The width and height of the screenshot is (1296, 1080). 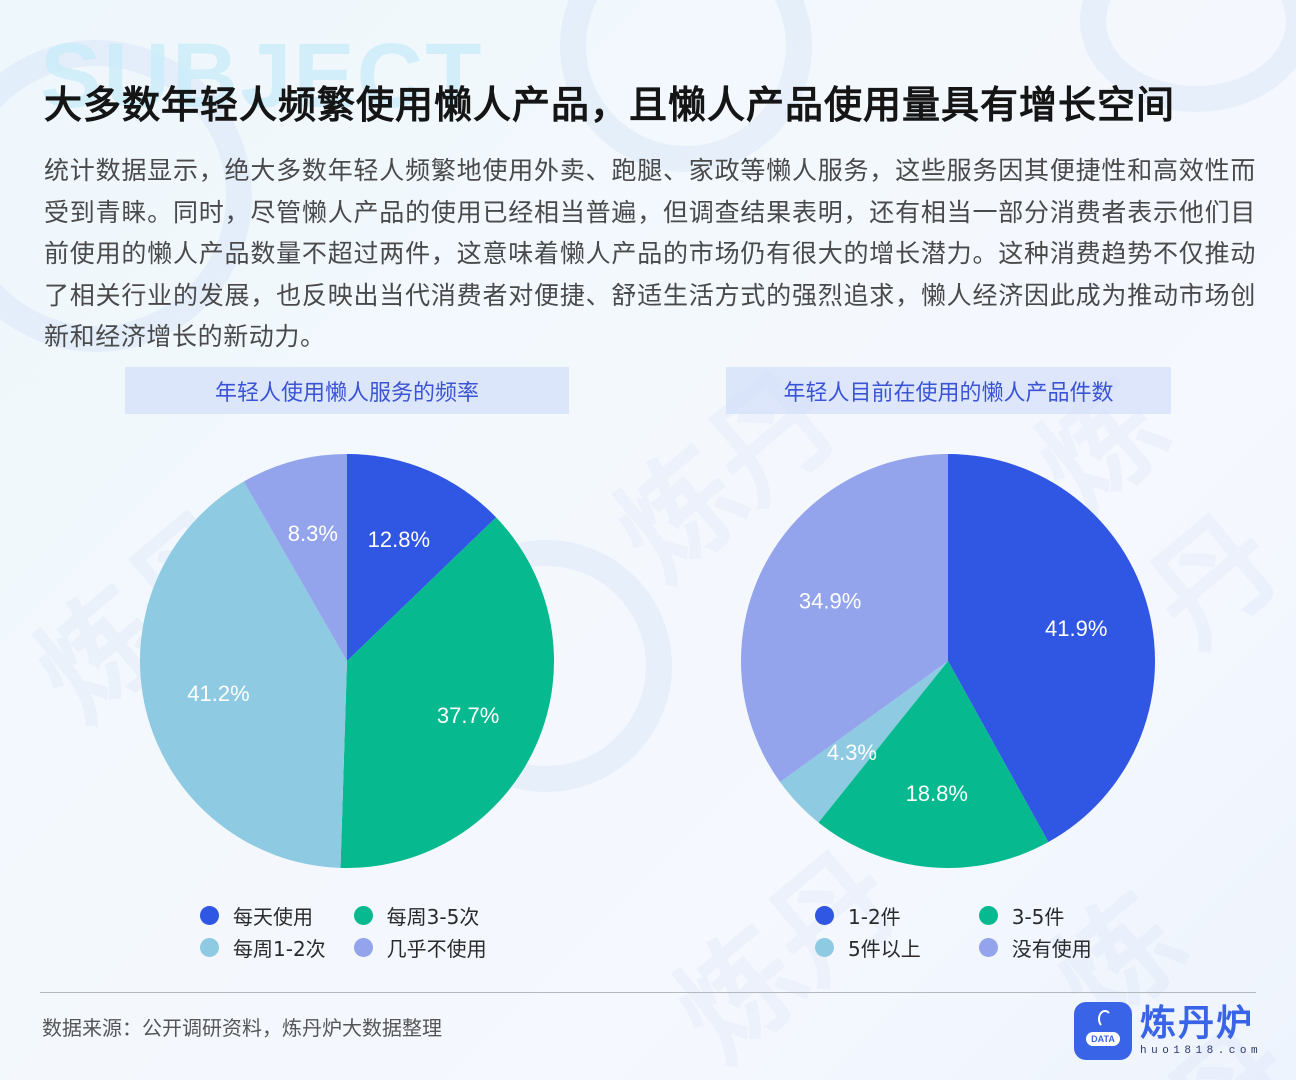 I want to click on legend-label: 几乎不使用, so click(x=436, y=948).